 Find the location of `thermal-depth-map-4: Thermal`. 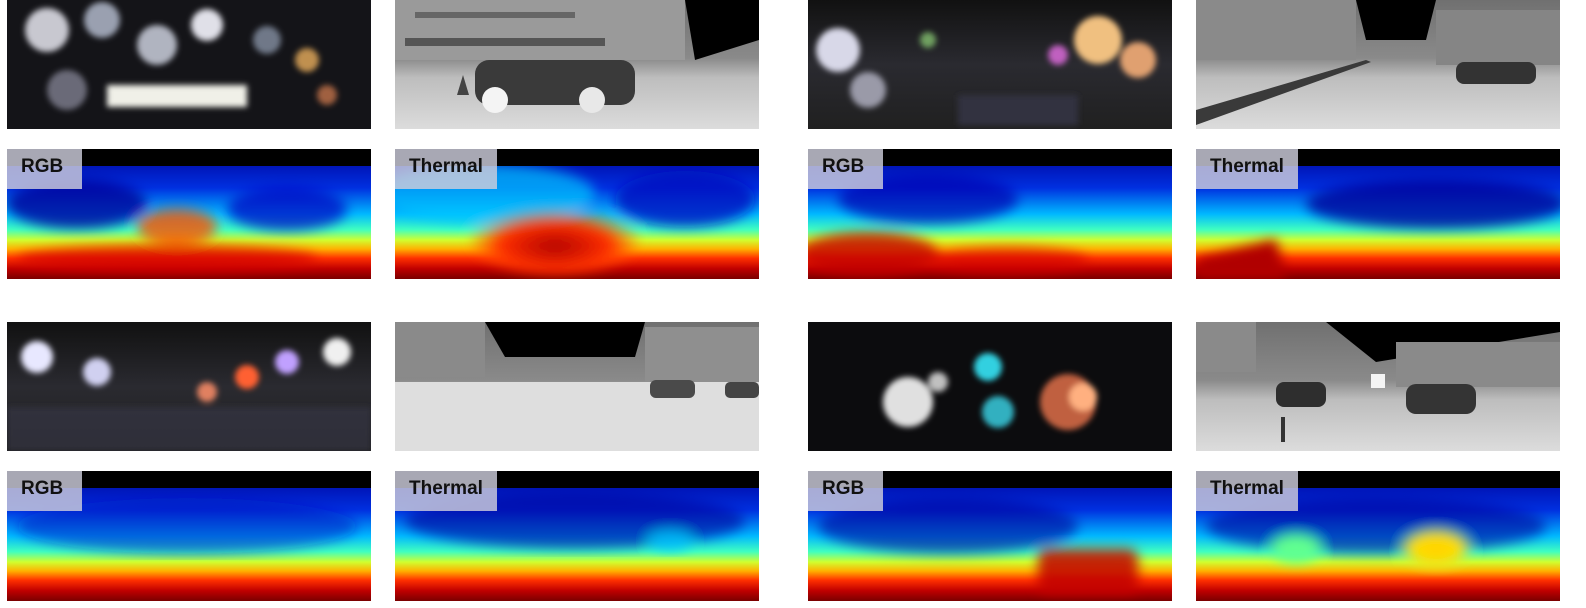

thermal-depth-map-4: Thermal is located at coordinates (1378, 536).